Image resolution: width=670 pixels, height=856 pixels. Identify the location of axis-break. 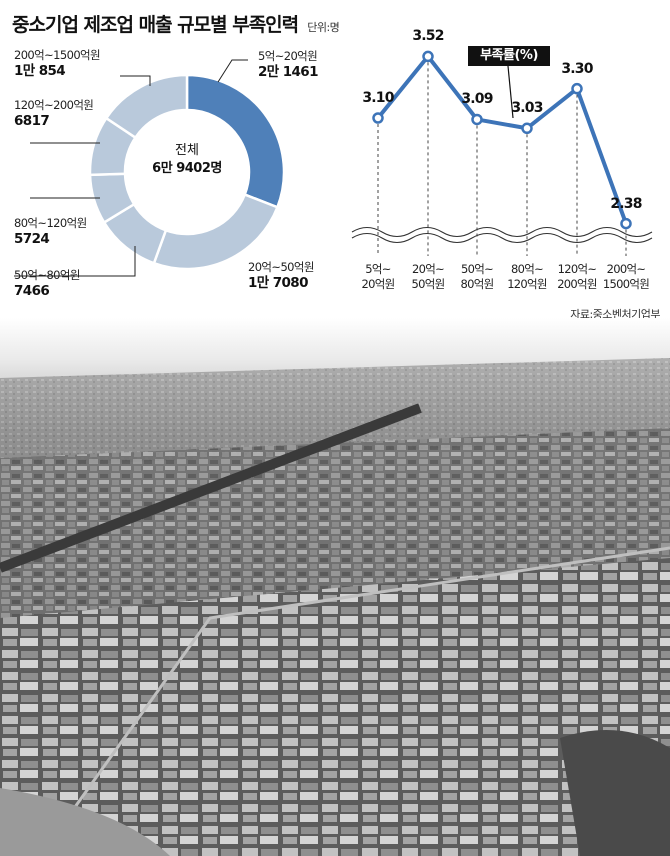
(502, 235).